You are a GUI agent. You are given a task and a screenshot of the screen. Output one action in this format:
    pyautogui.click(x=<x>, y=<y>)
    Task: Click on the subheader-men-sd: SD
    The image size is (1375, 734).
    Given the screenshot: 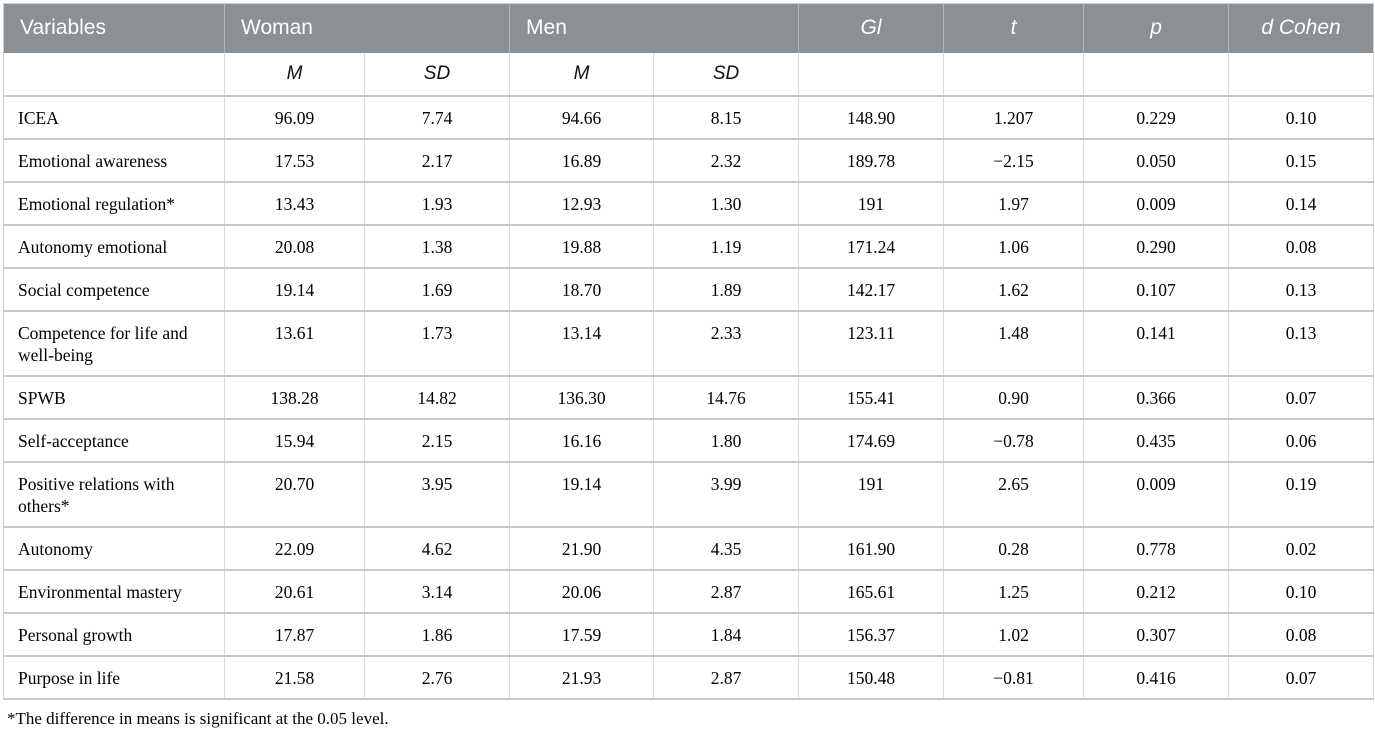 What is the action you would take?
    pyautogui.click(x=726, y=74)
    